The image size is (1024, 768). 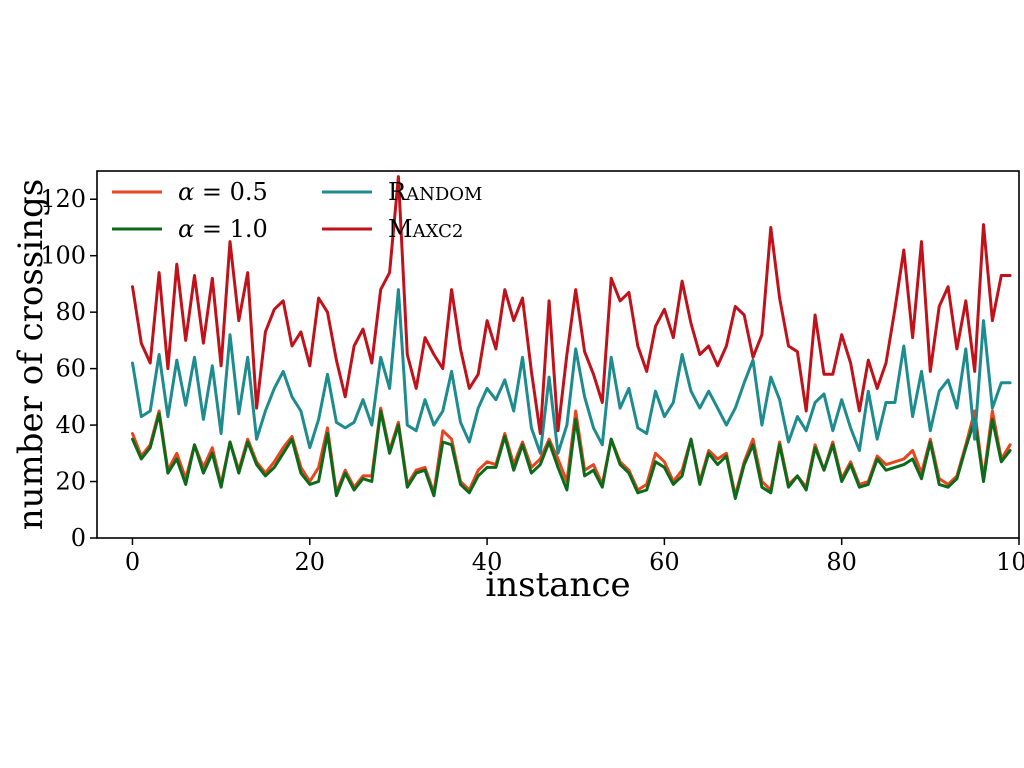 I want to click on x-tick-label: 0, so click(x=132, y=562).